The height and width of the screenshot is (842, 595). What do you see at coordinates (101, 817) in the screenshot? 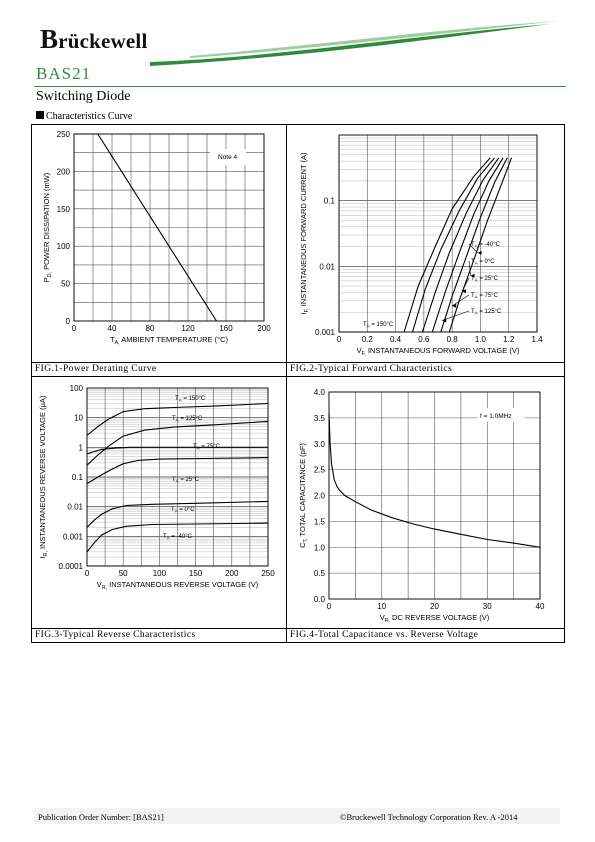
I see `footer-publication-number: Publication Order Number: [BAS21]` at bounding box center [101, 817].